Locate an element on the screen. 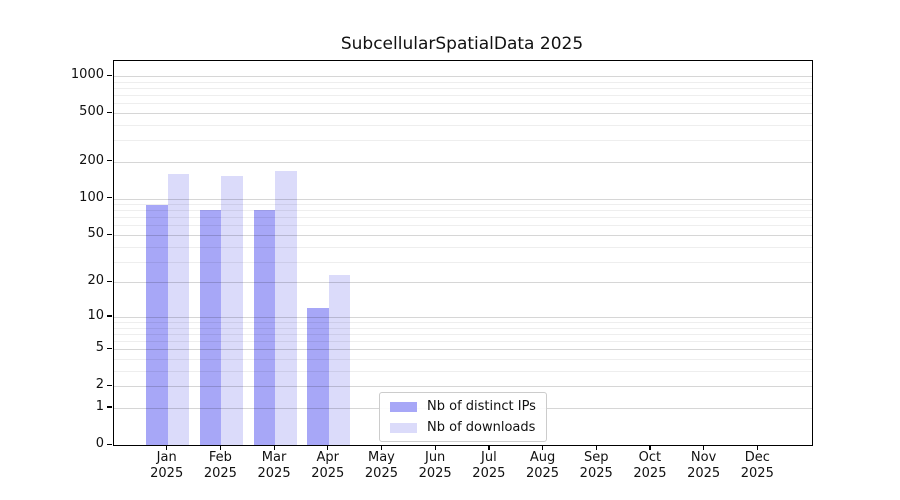  x-tick-label-dec: Dec 2025 is located at coordinates (757, 466).